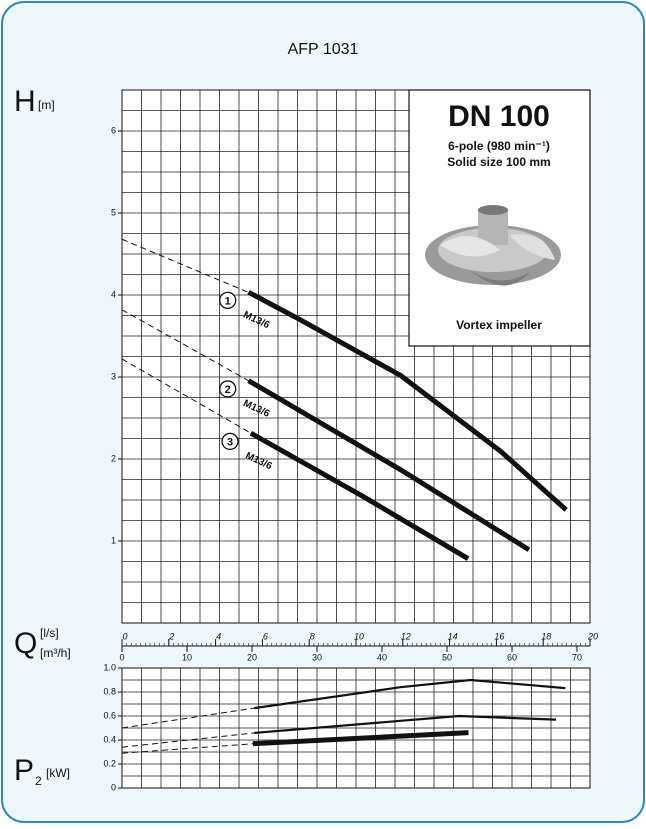 The width and height of the screenshot is (646, 829). What do you see at coordinates (109, 739) in the screenshot?
I see `y-tick-label: 0.4` at bounding box center [109, 739].